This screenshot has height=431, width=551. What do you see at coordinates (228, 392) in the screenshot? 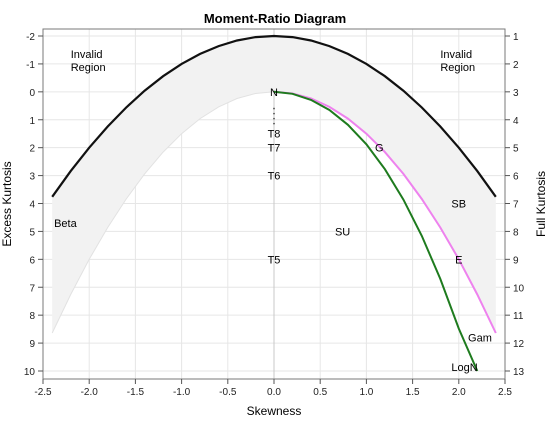
I see `x-tick-label: -0.5` at bounding box center [228, 392].